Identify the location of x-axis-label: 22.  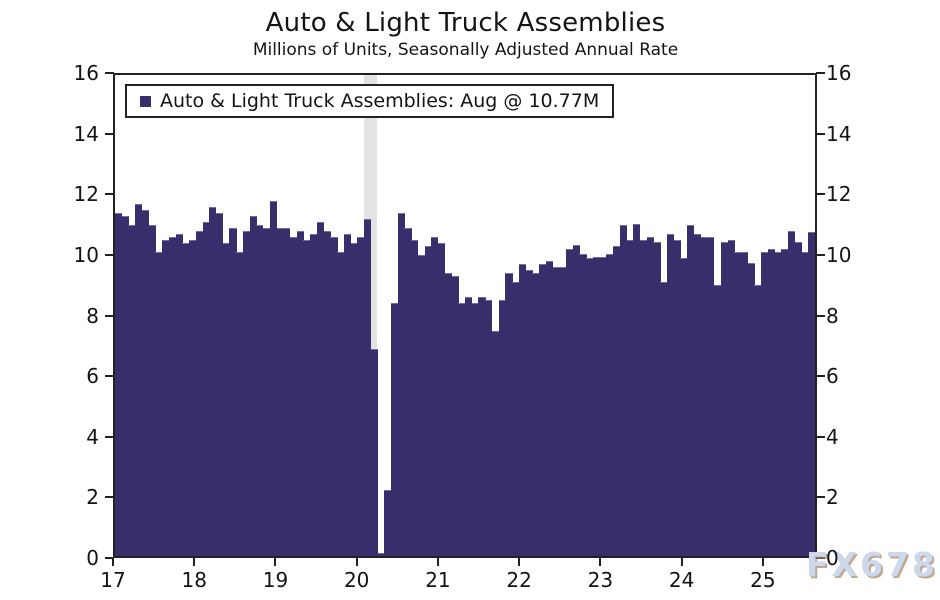
(519, 580).